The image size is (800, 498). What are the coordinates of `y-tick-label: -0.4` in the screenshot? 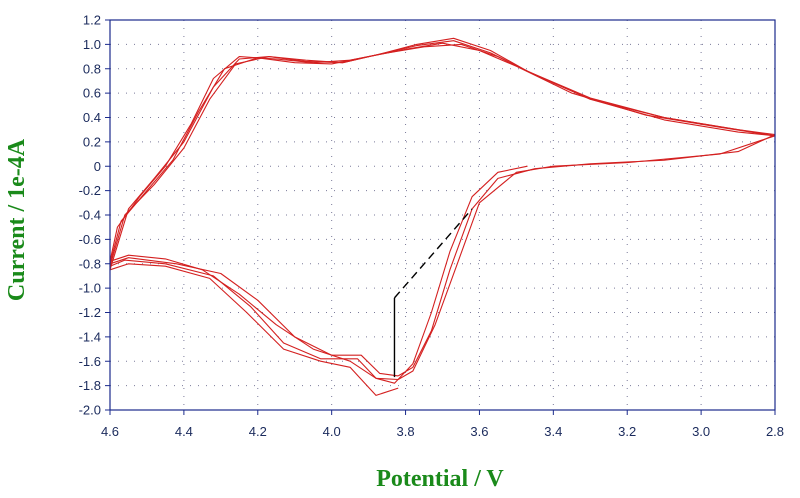 It's located at (90, 215).